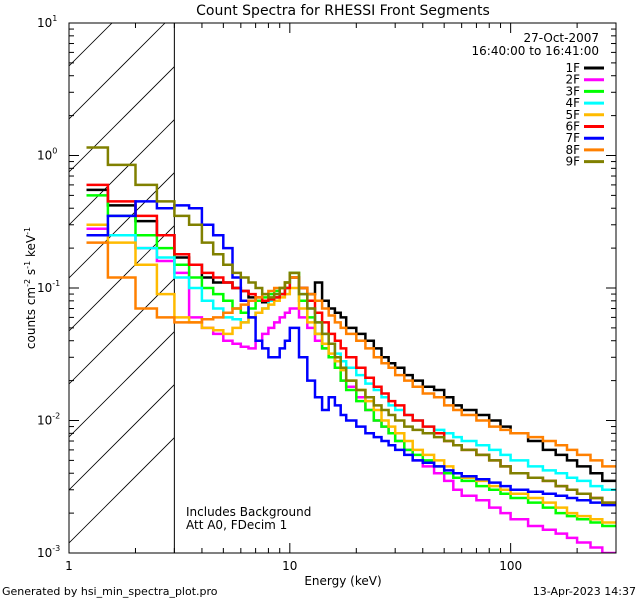 The image size is (640, 600). What do you see at coordinates (30, 288) in the screenshot?
I see `y-axis-label: counts cm-2 s-1 keV-1` at bounding box center [30, 288].